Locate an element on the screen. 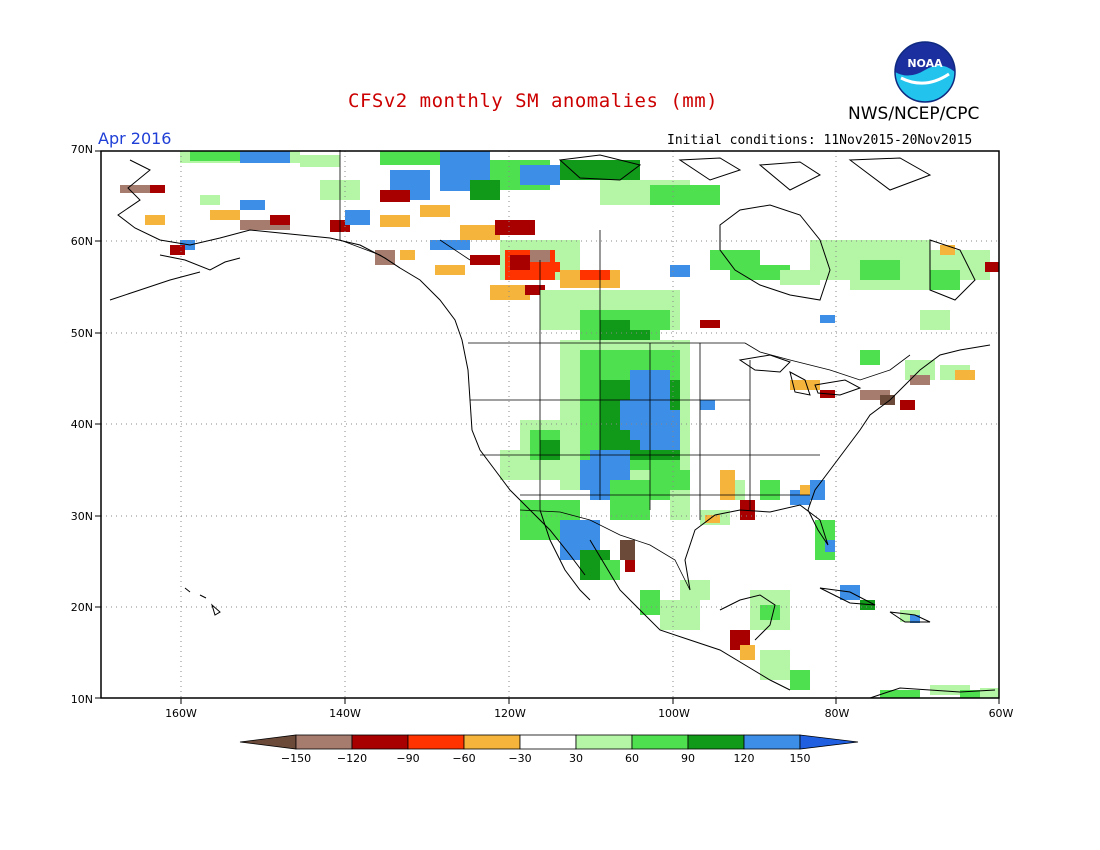 This screenshot has height=850, width=1100. lat-label-40n: 40N is located at coordinates (81, 424).